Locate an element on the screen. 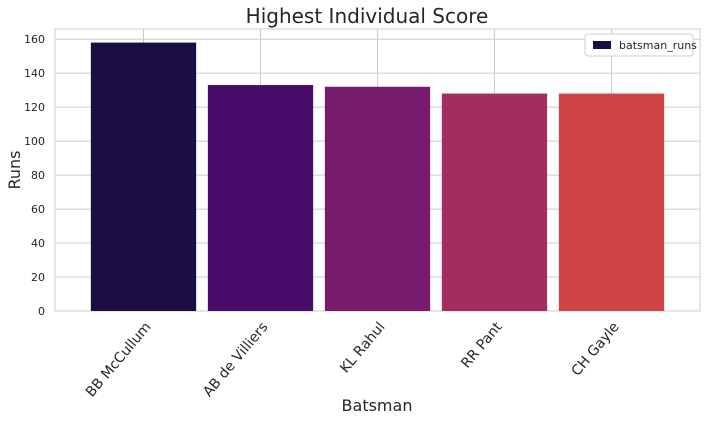  y-axis-ticks: 0 20 40 60 80 100 120 140 160 is located at coordinates (34, 175).